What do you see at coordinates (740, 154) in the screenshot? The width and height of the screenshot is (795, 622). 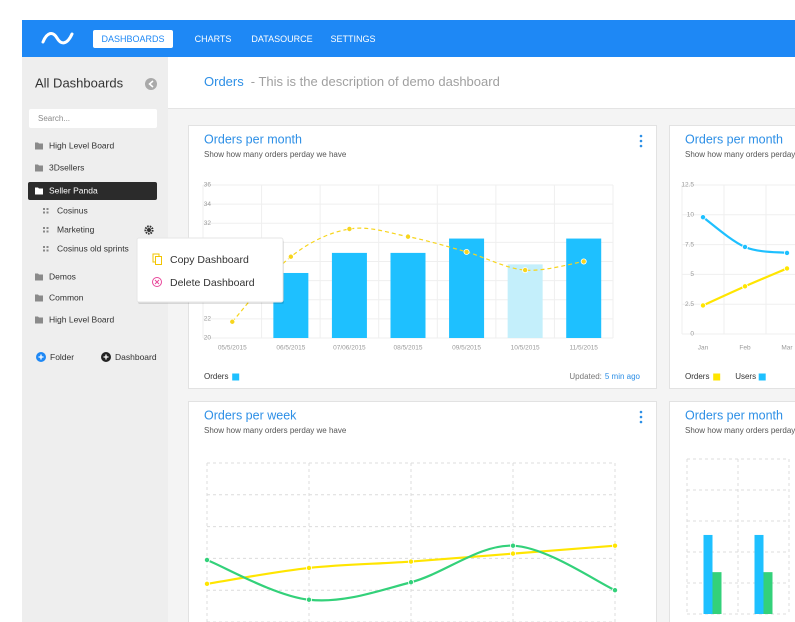 I see `card-subtitle: Show how many orders perday we have` at bounding box center [740, 154].